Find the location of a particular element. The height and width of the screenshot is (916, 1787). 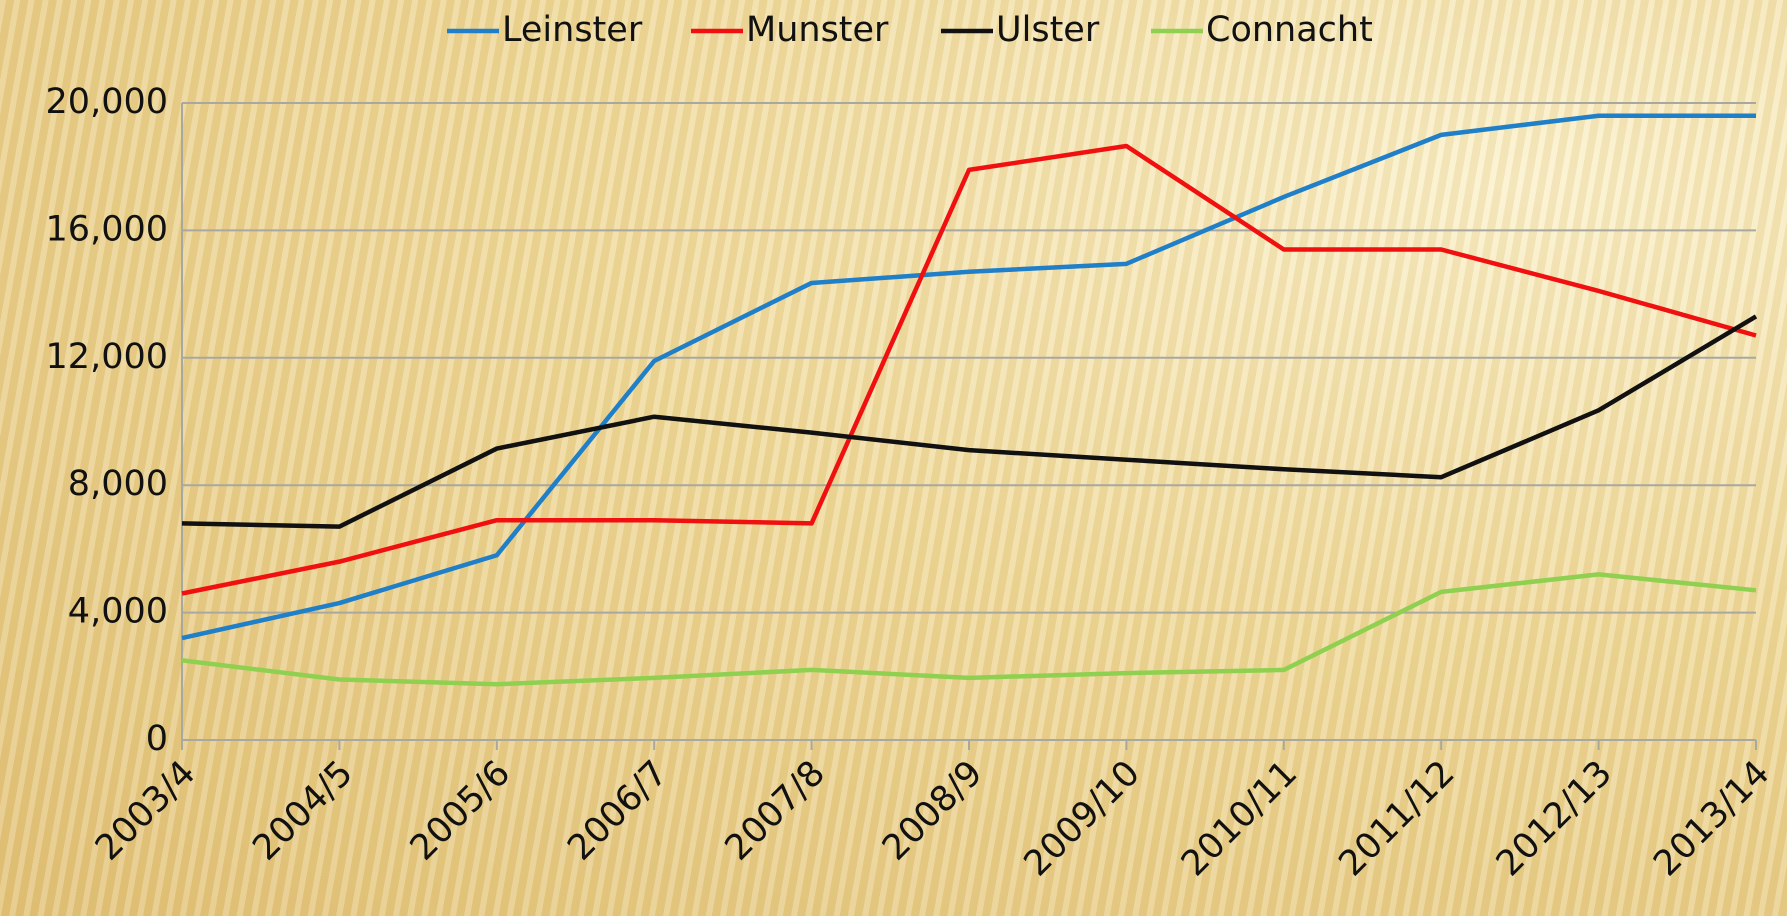

x-tick-label: 2006/7 is located at coordinates (617, 810).